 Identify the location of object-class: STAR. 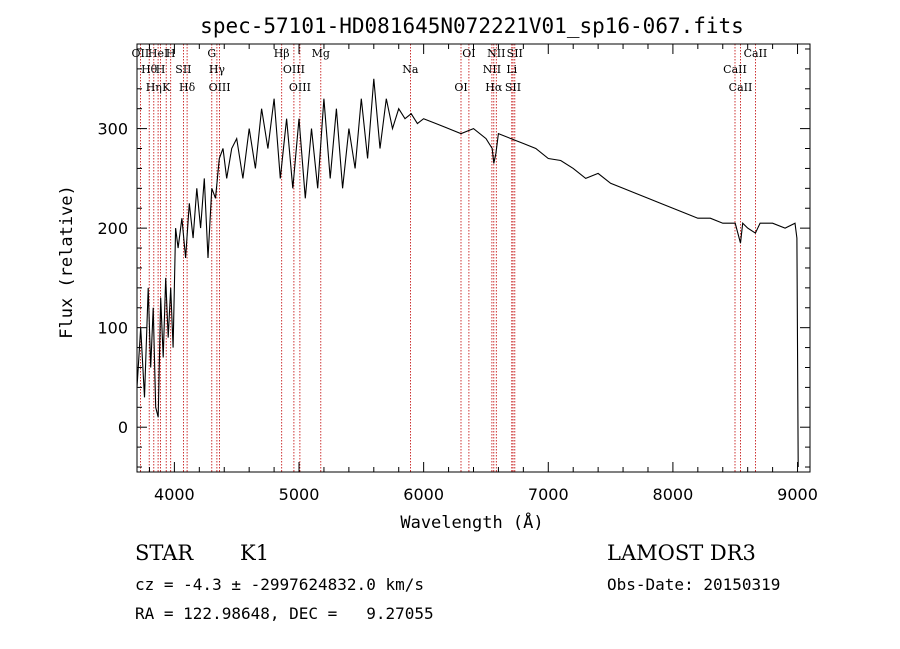
(164, 553).